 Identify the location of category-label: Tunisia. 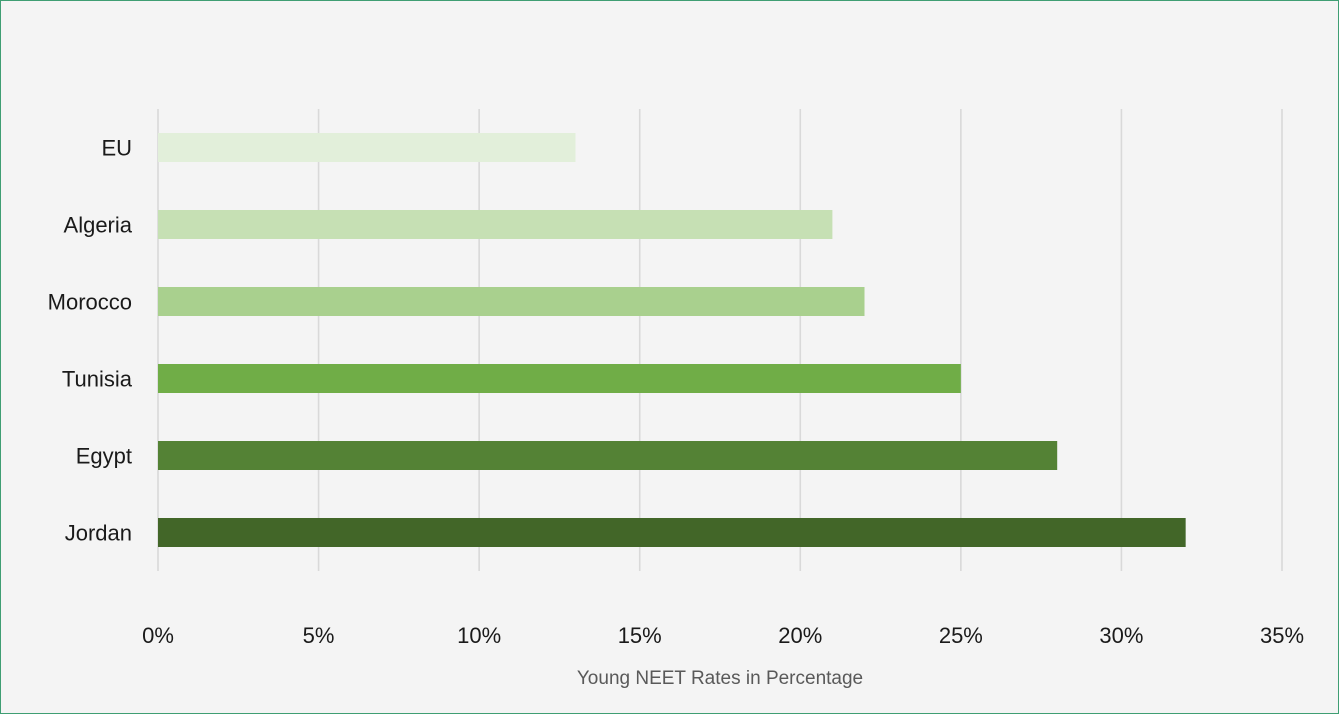
(97, 379).